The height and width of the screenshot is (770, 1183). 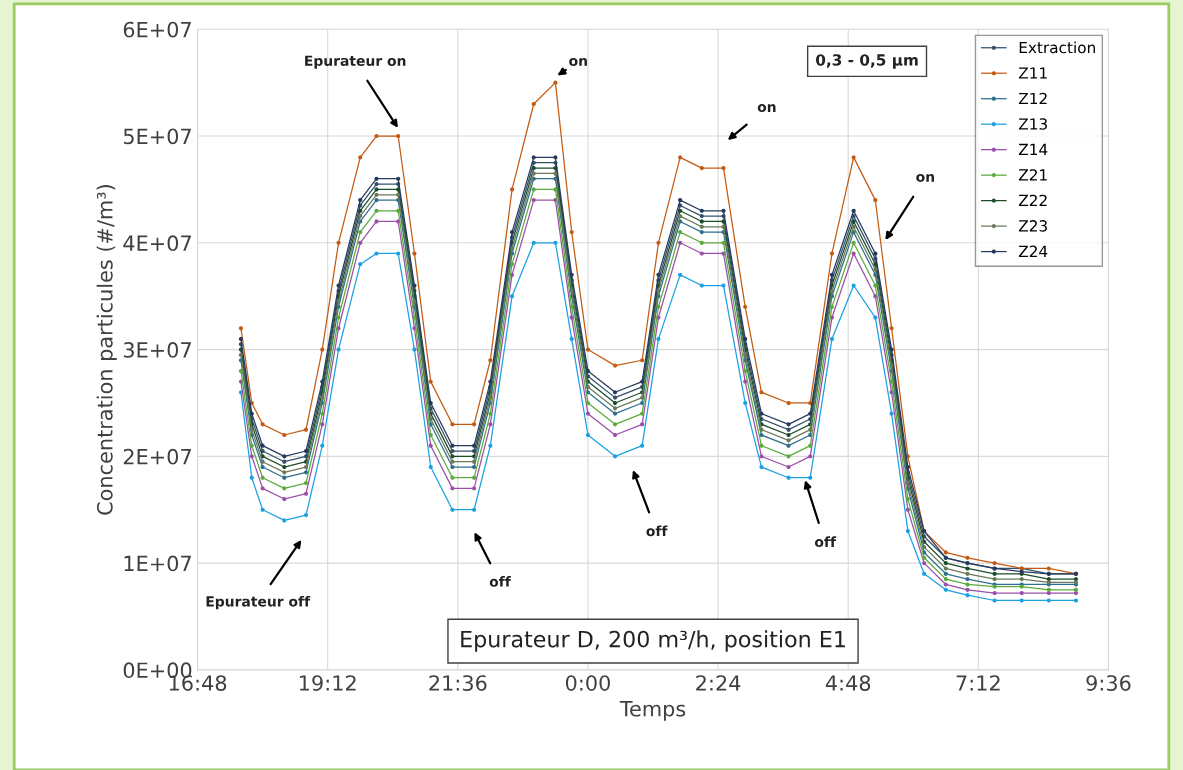 I want to click on legend-label: Z11, so click(x=1032, y=73).